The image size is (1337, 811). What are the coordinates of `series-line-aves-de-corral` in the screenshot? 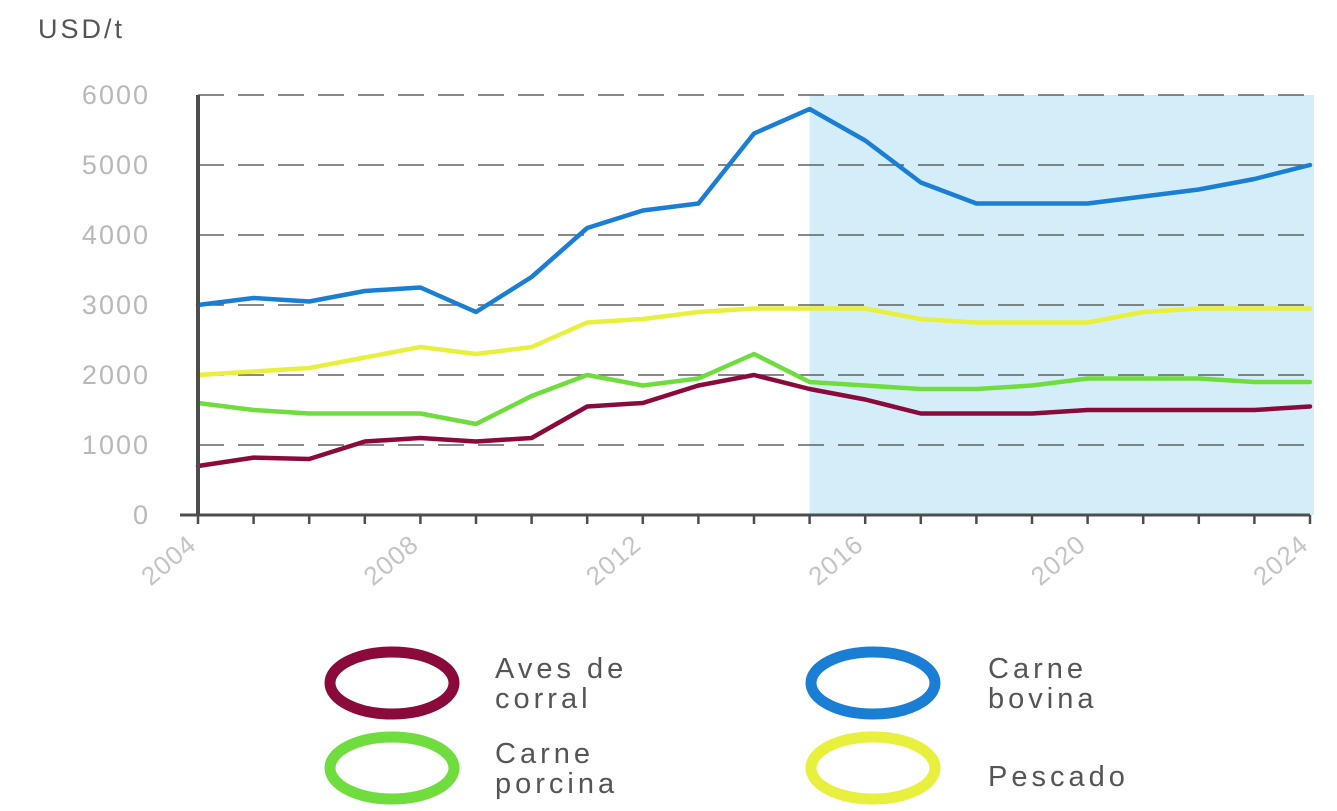 It's located at (754, 420).